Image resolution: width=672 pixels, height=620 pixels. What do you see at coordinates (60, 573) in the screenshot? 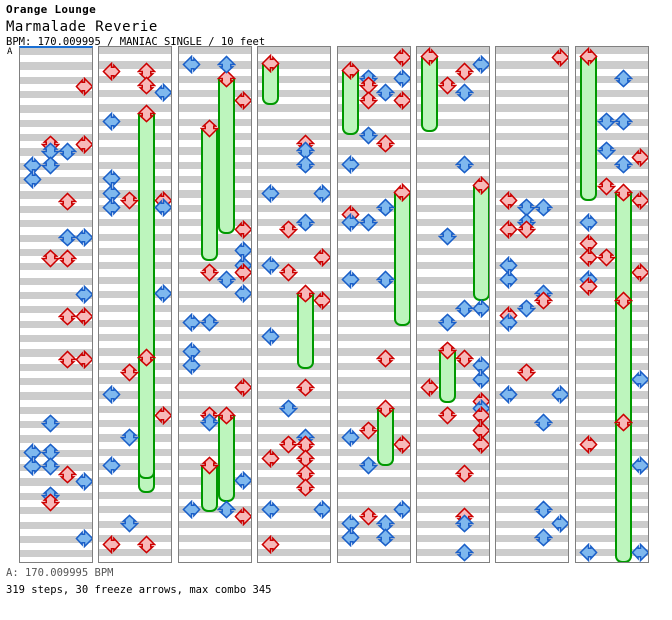
I see `bpm-footer: A: 170.009995 BPM` at bounding box center [60, 573].